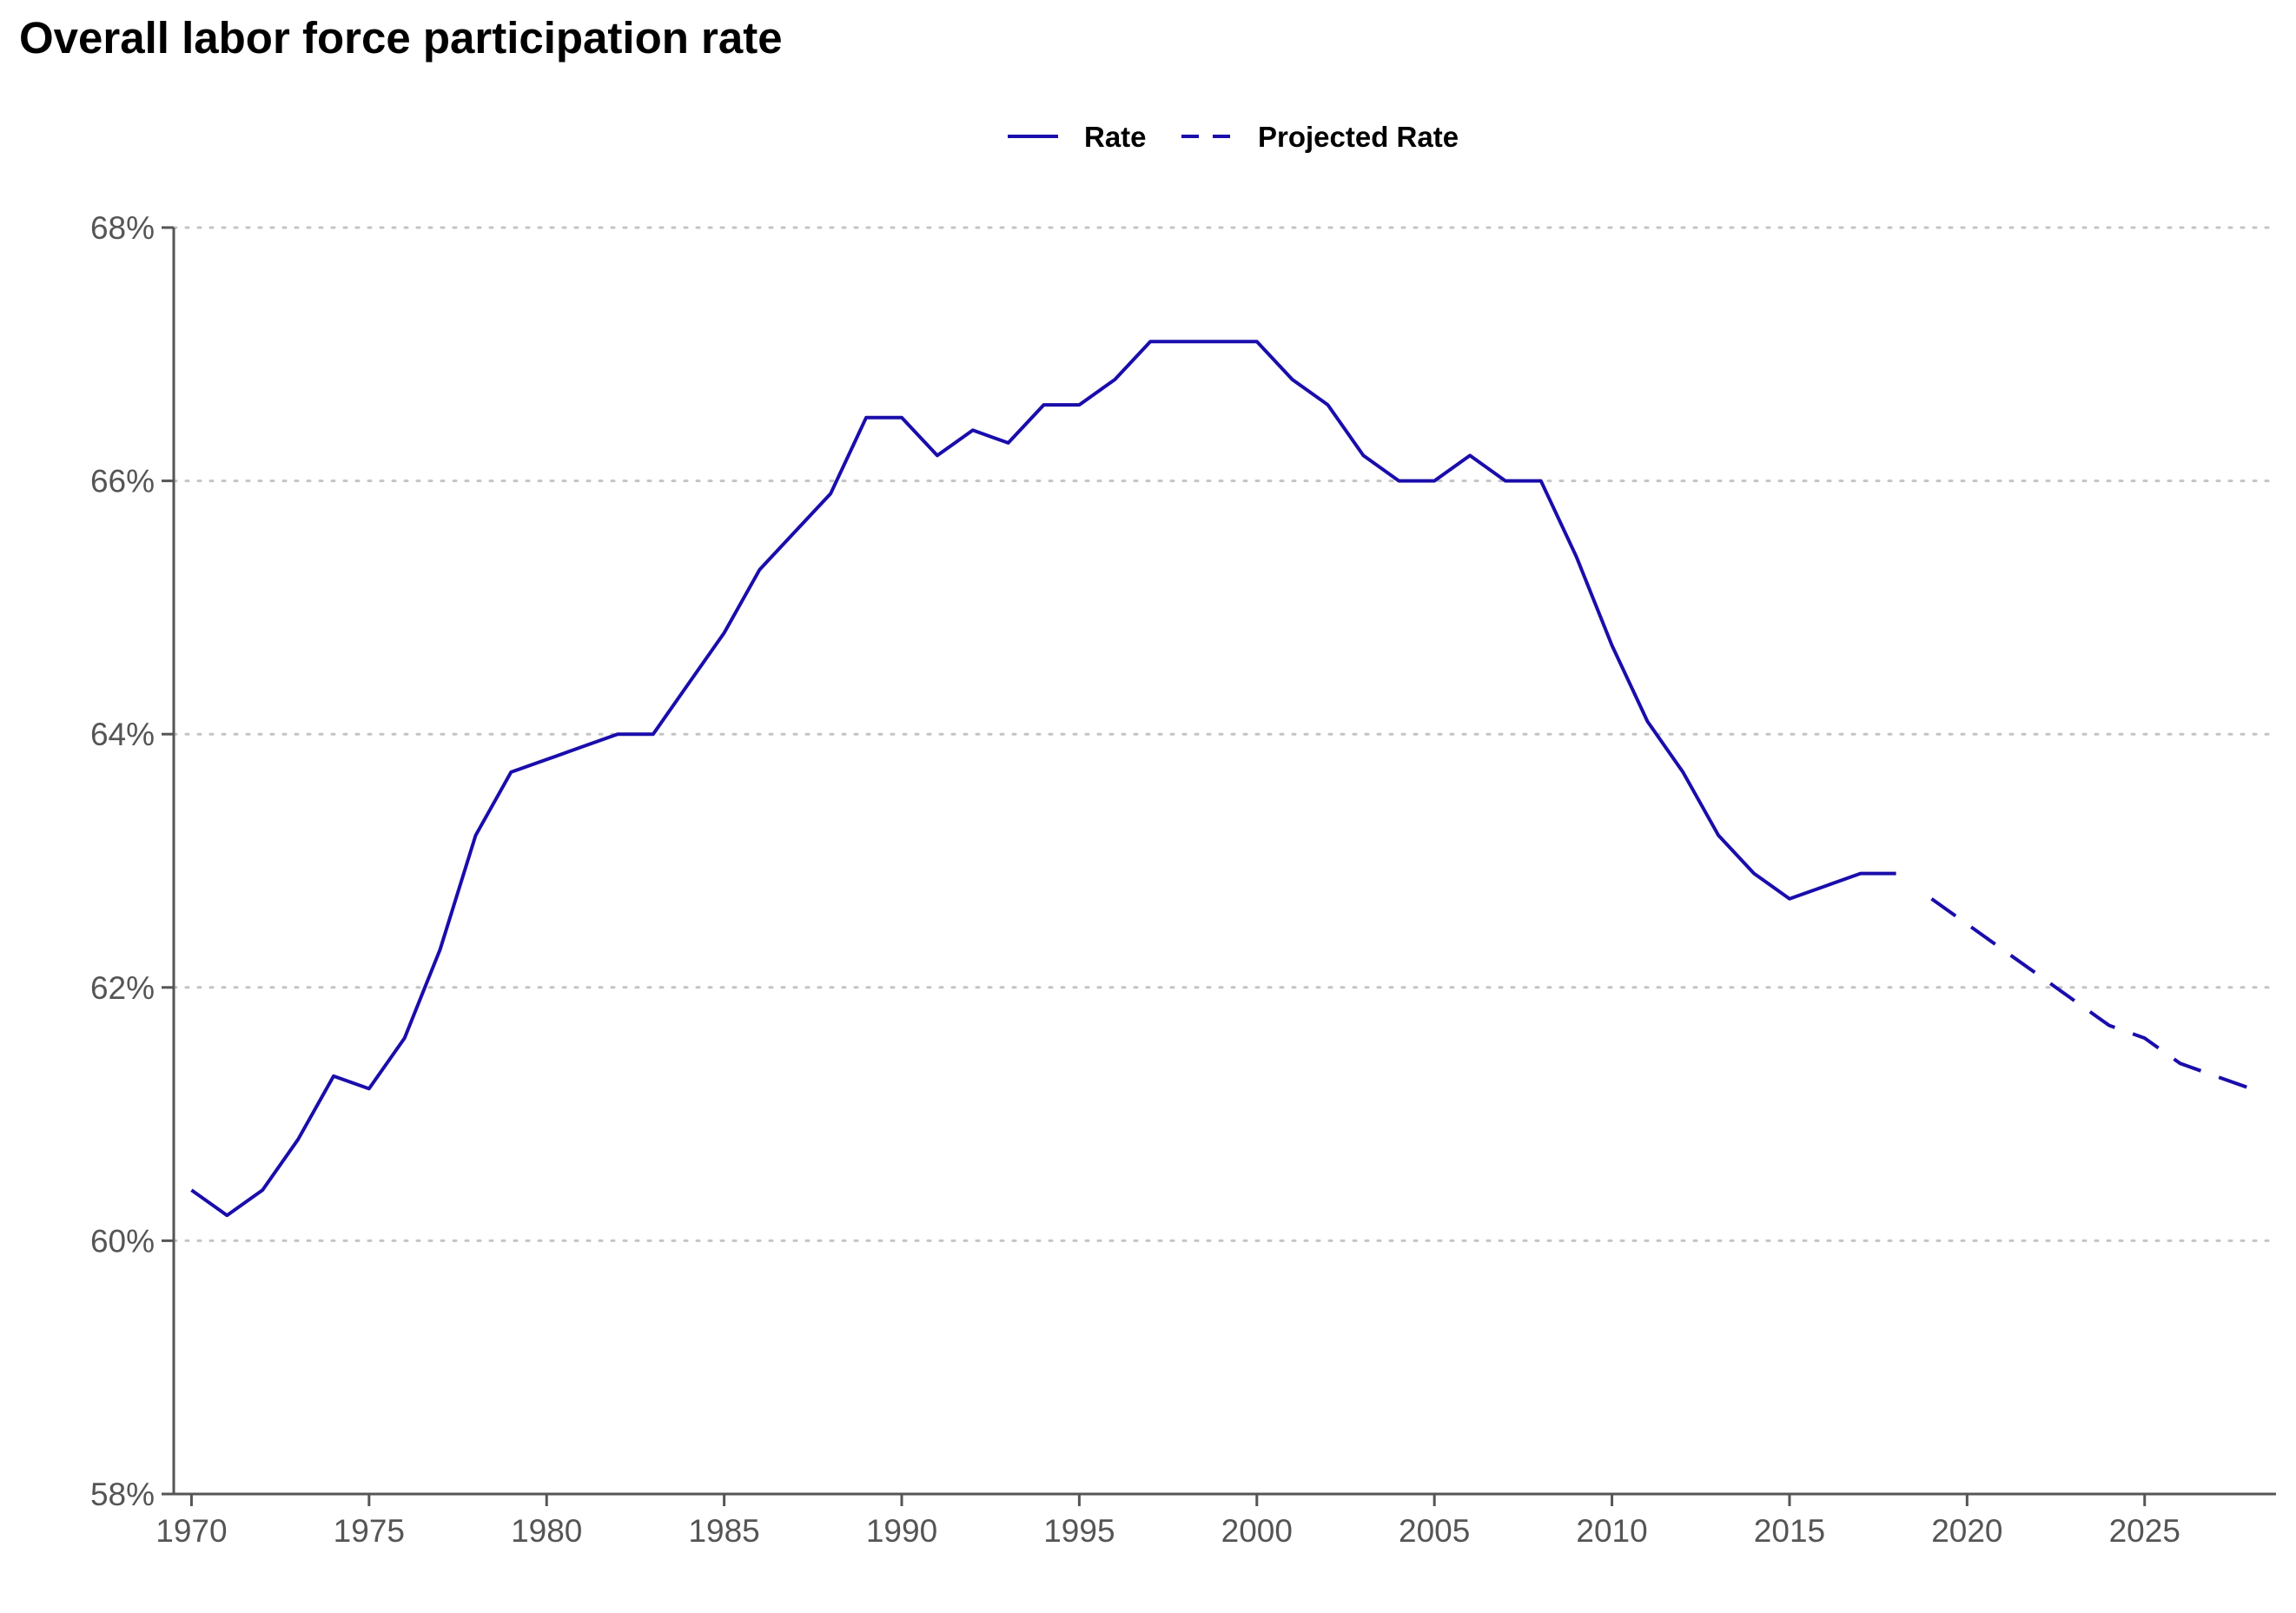 This screenshot has width=2296, height=1613. I want to click on y-tick-label: 64%, so click(122, 734).